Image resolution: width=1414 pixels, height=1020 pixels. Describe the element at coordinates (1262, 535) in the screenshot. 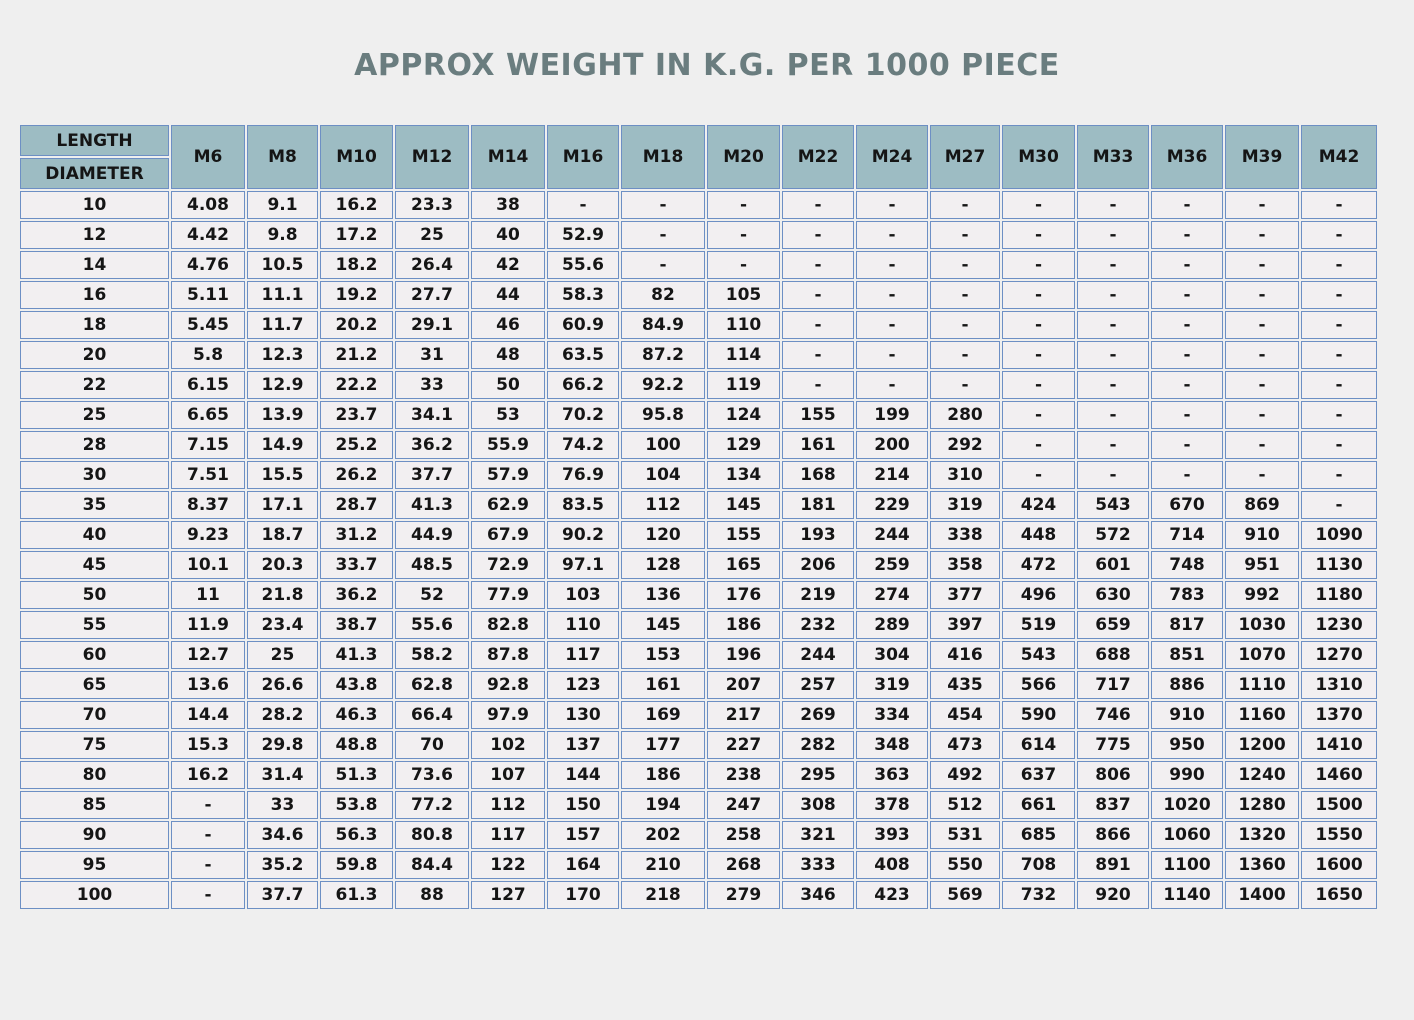

I see `weight-cell: 910` at that location.